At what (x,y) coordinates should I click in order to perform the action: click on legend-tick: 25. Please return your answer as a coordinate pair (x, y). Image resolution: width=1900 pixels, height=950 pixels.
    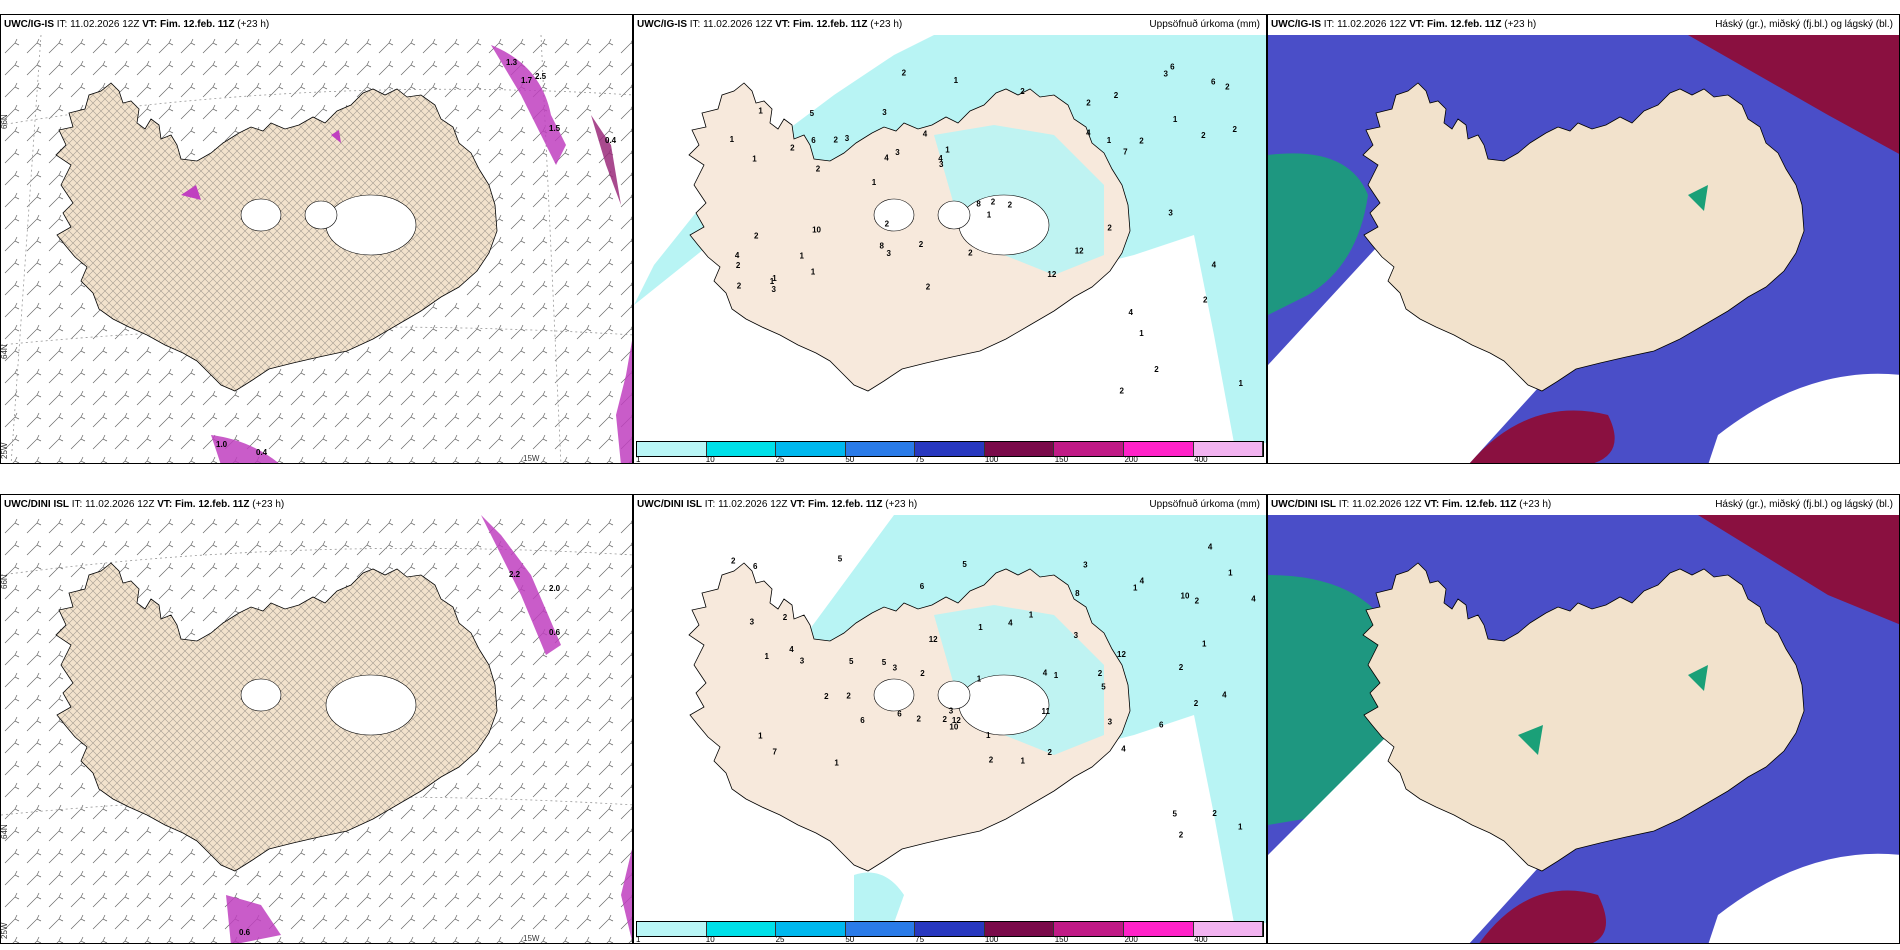
    Looking at the image, I should click on (780, 939).